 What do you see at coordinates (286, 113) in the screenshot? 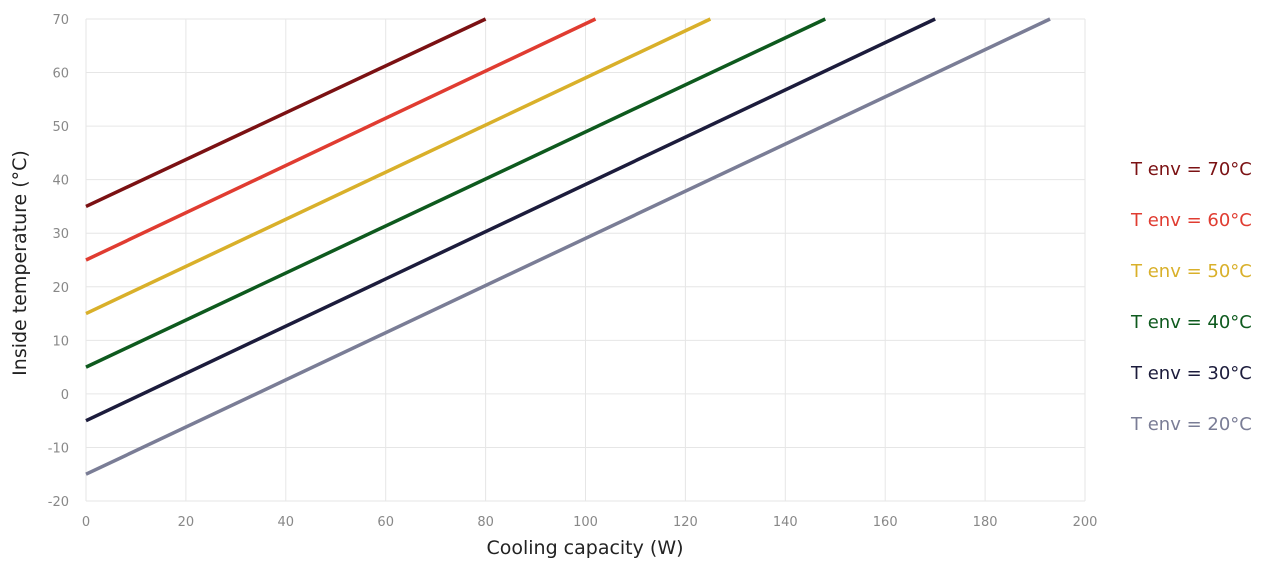
I see `series-line` at bounding box center [286, 113].